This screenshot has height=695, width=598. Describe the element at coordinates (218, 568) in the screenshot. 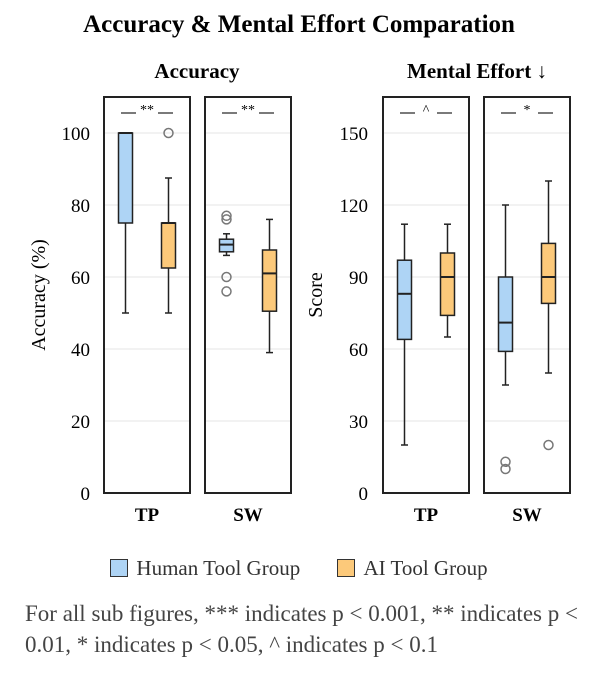

I see `legend-label-human: Human Tool Group` at that location.